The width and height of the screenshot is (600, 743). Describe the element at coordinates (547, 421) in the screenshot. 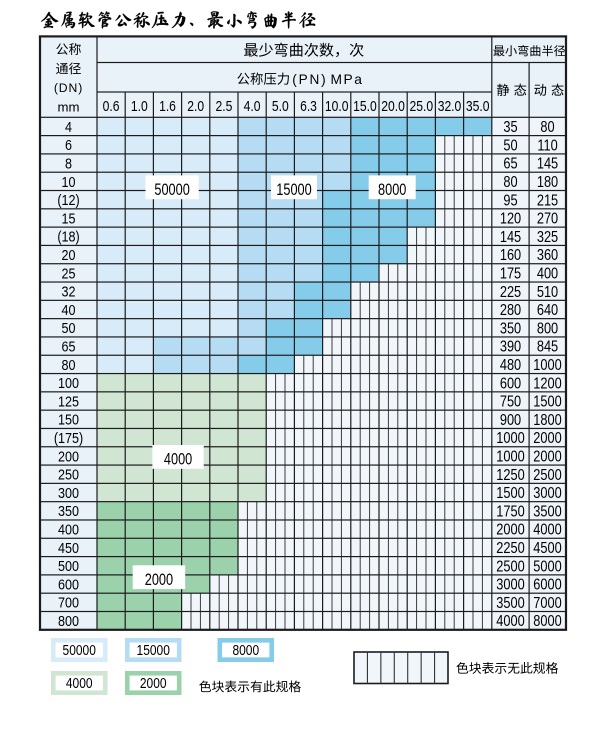

I see `svg-text: 1800` at that location.